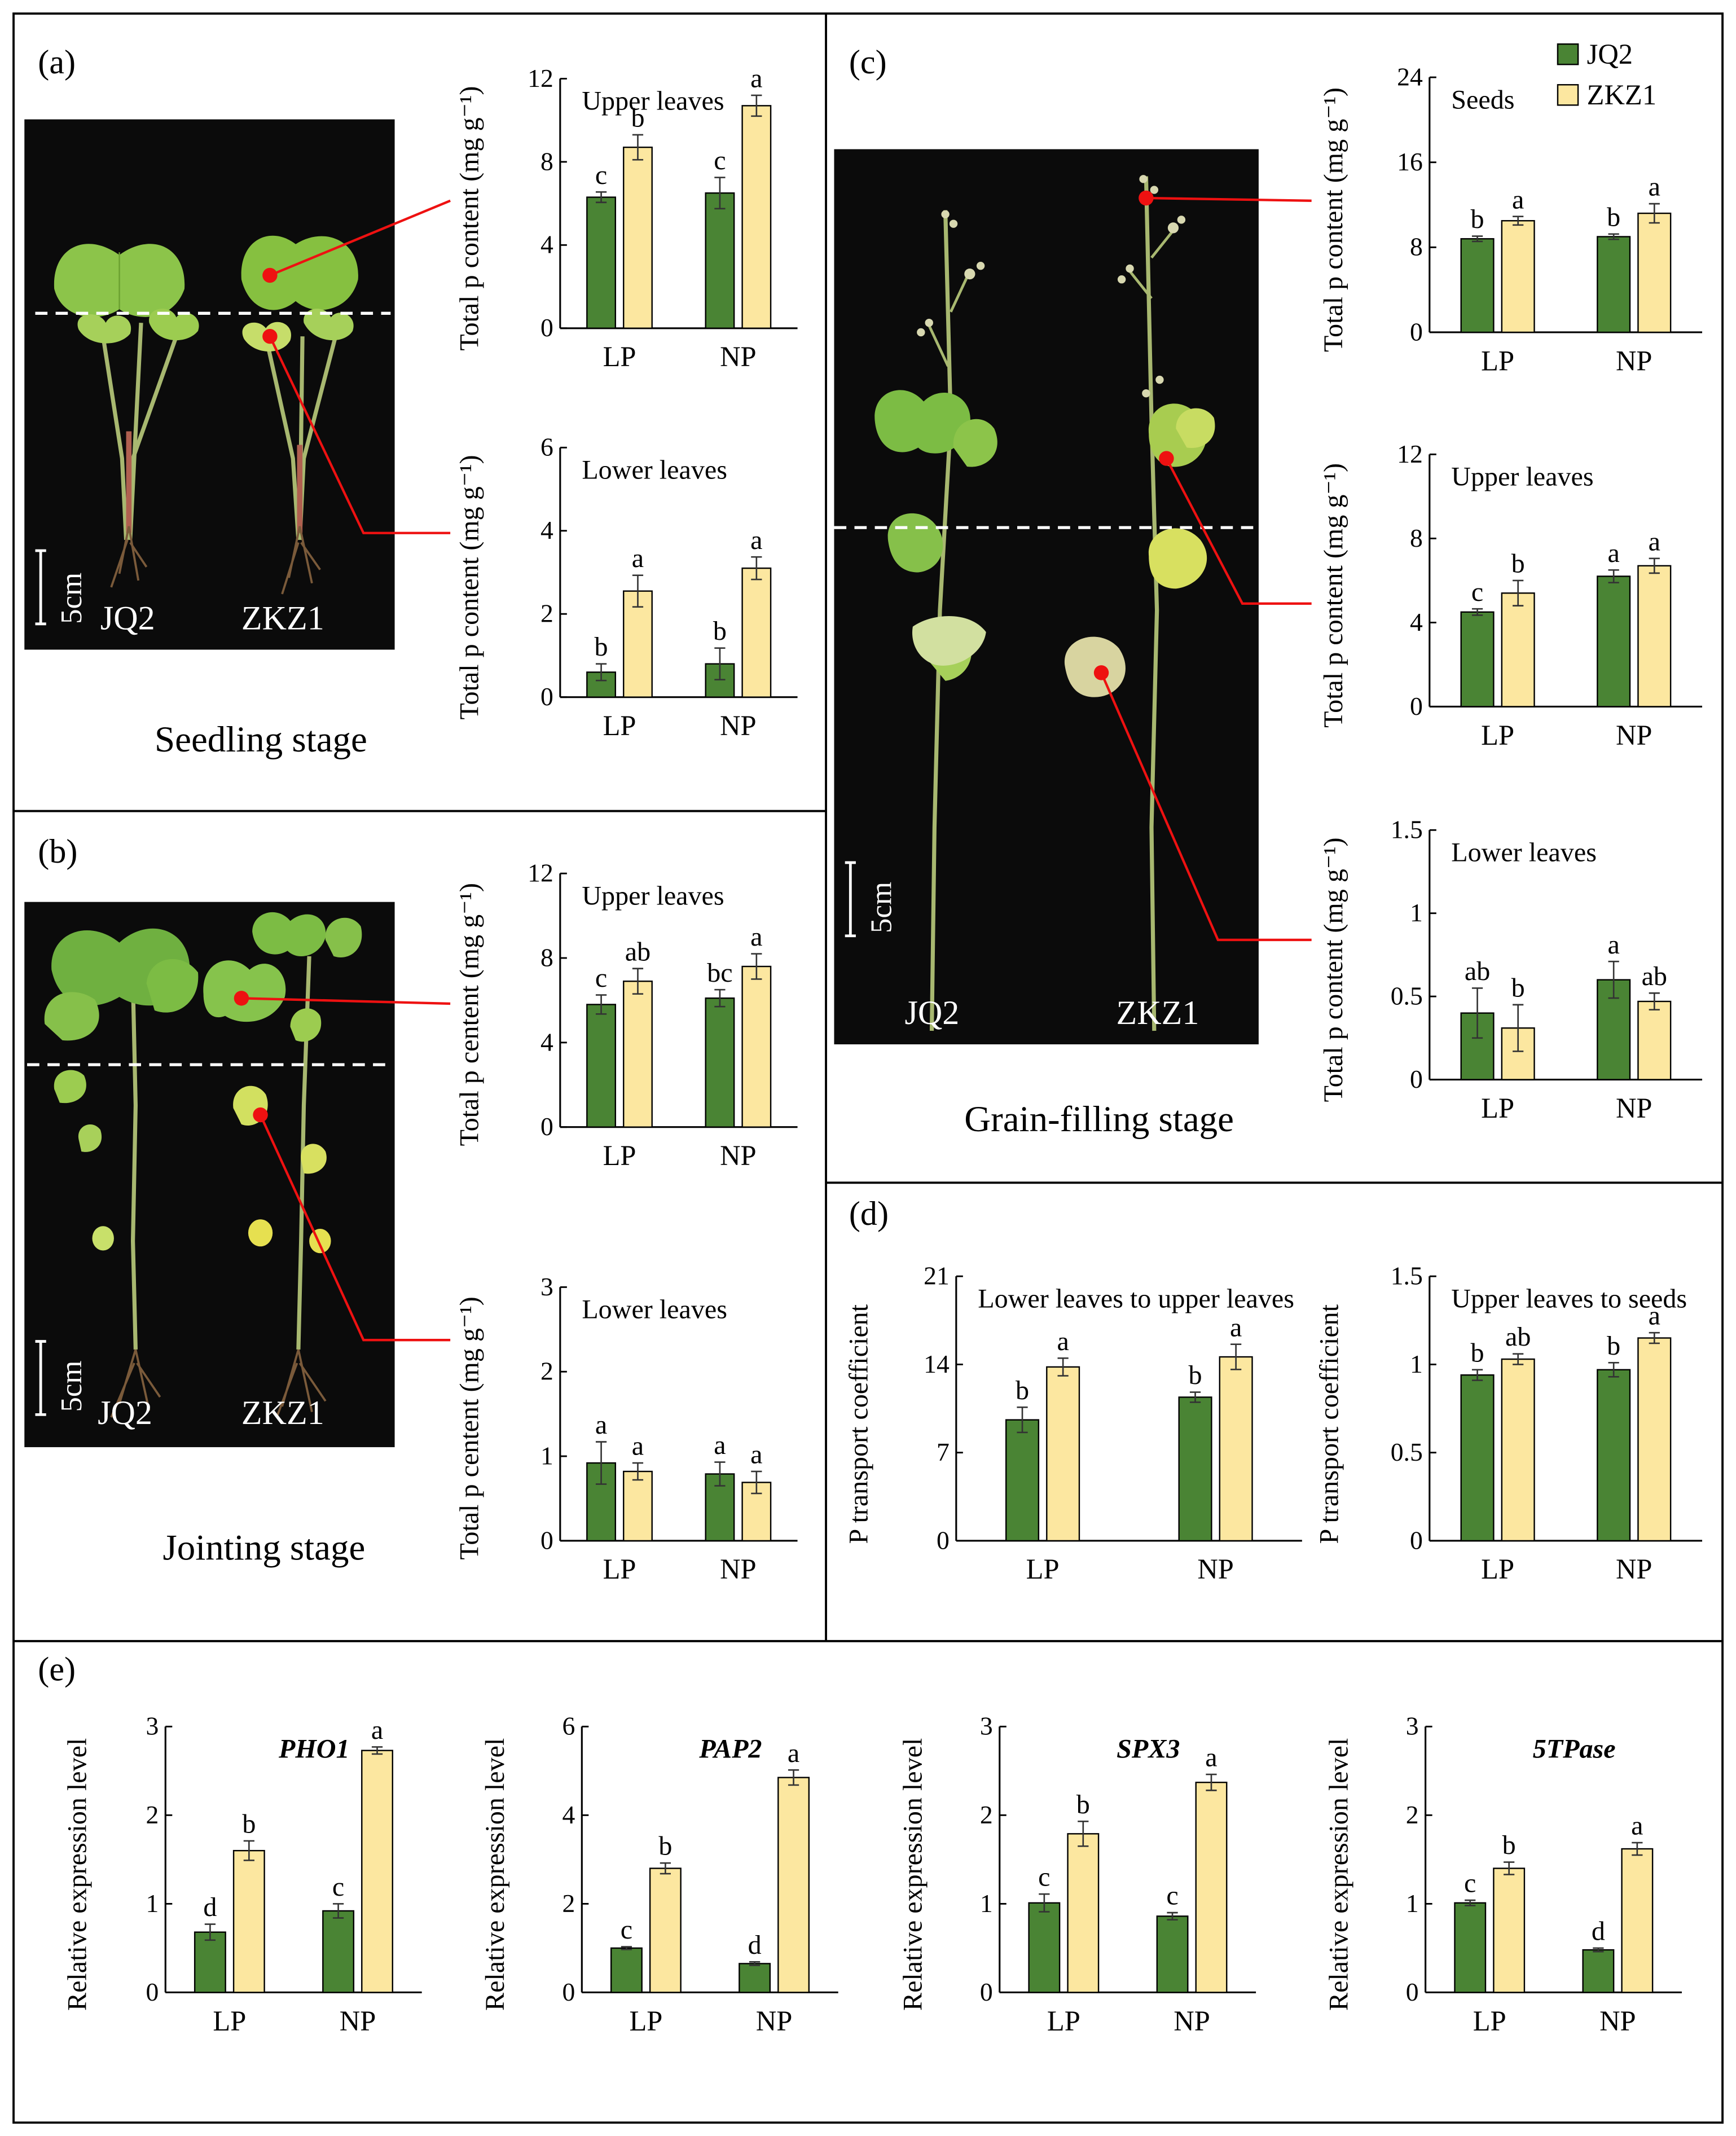 This screenshot has height=2136, width=1736. Describe the element at coordinates (1139, 603) in the screenshot. I see `plant-zkz1-c` at that location.